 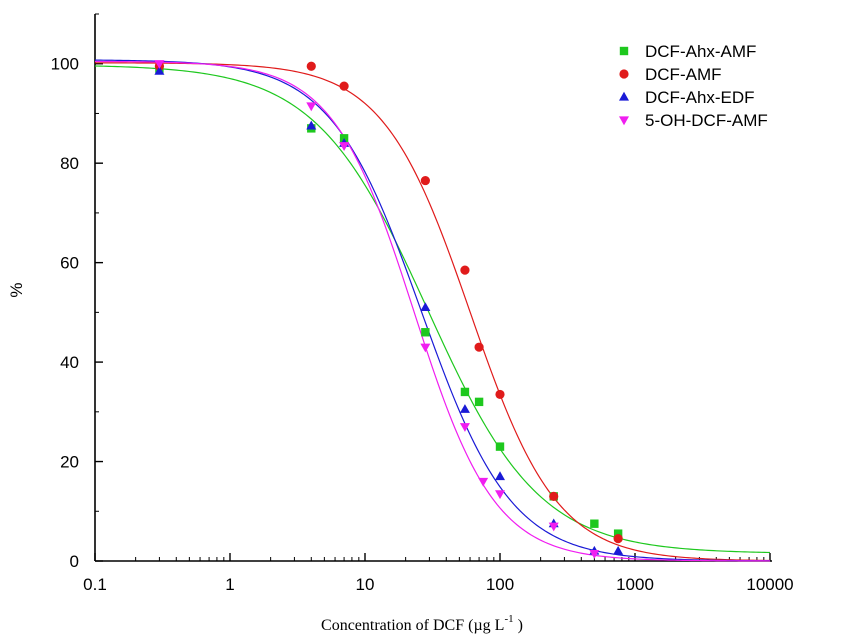 I want to click on x-tick-label: 0.1, so click(x=95, y=584).